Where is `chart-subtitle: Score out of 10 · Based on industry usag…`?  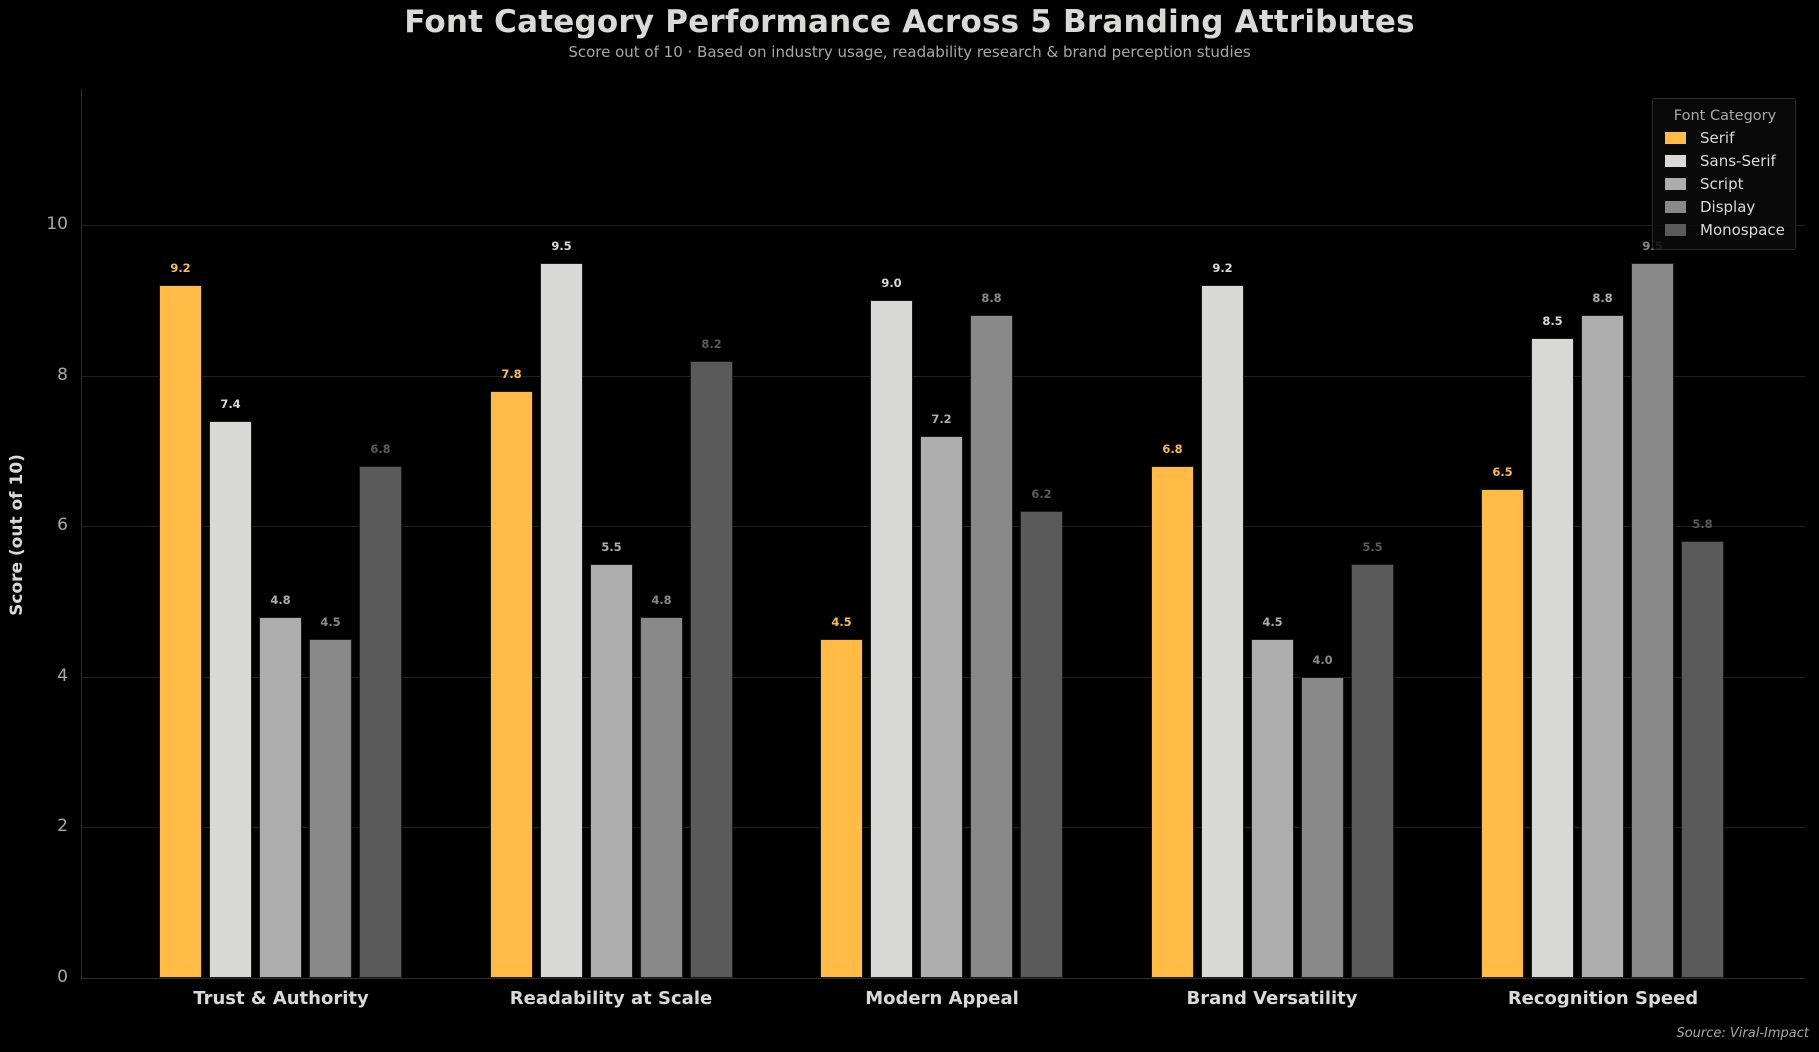
chart-subtitle: Score out of 10 · Based on industry usag… is located at coordinates (909, 52).